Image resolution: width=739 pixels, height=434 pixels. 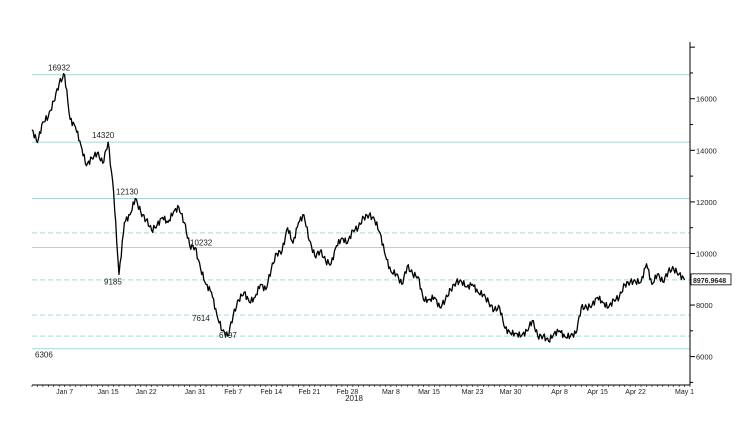 What do you see at coordinates (228, 335) in the screenshot?
I see `annotation-label: 6797` at bounding box center [228, 335].